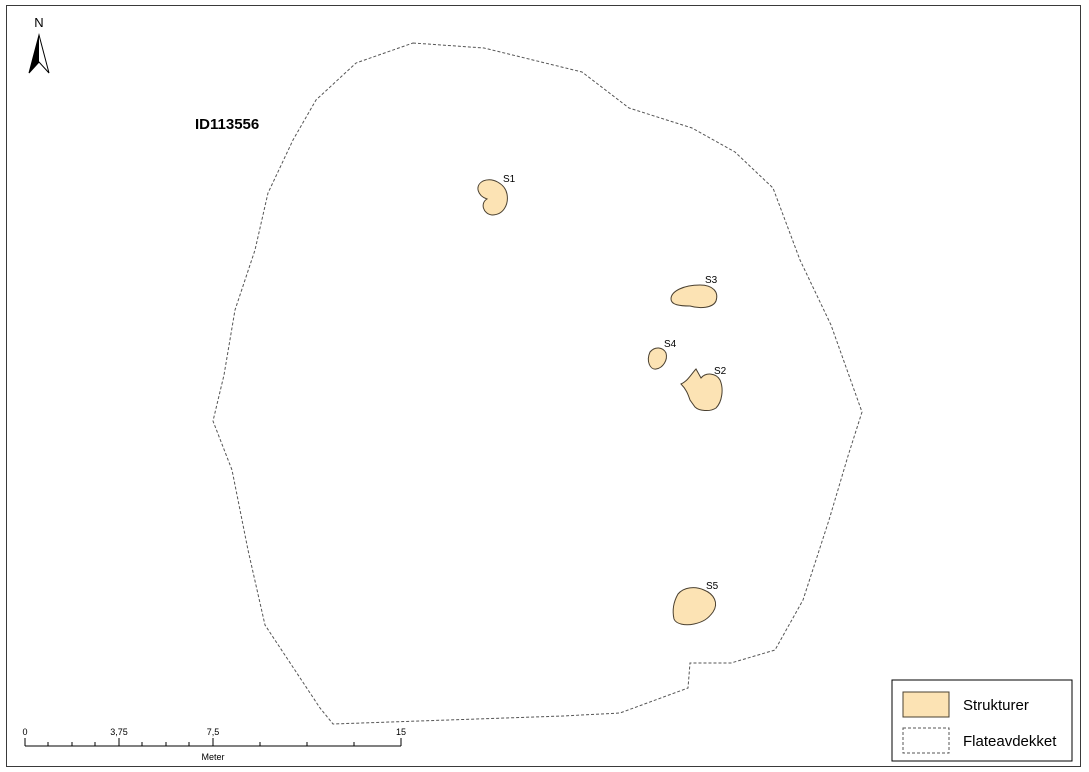 The height and width of the screenshot is (772, 1089). What do you see at coordinates (213, 732) in the screenshot?
I see `scale-tick-label: 7,5` at bounding box center [213, 732].